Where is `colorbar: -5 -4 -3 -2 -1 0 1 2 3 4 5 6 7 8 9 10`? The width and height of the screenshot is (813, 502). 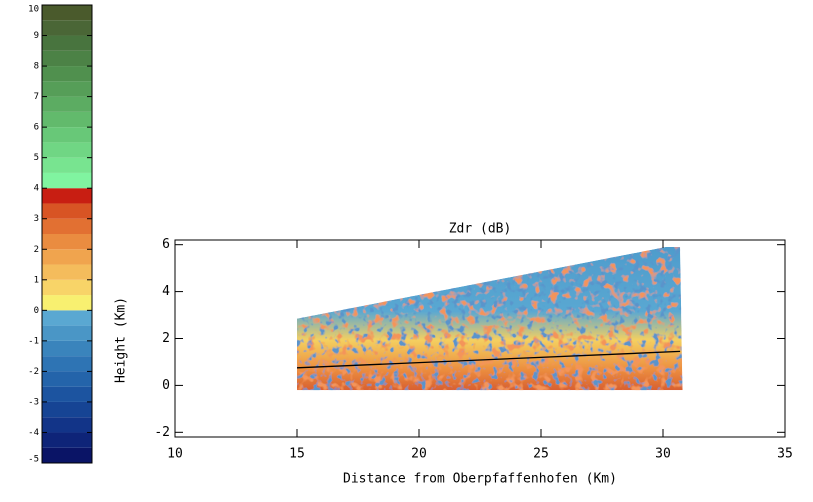
colorbar: -5 -4 -3 -2 -1 0 1 2 3 4 5 6 7 8 9 10 is located at coordinates (60, 234).